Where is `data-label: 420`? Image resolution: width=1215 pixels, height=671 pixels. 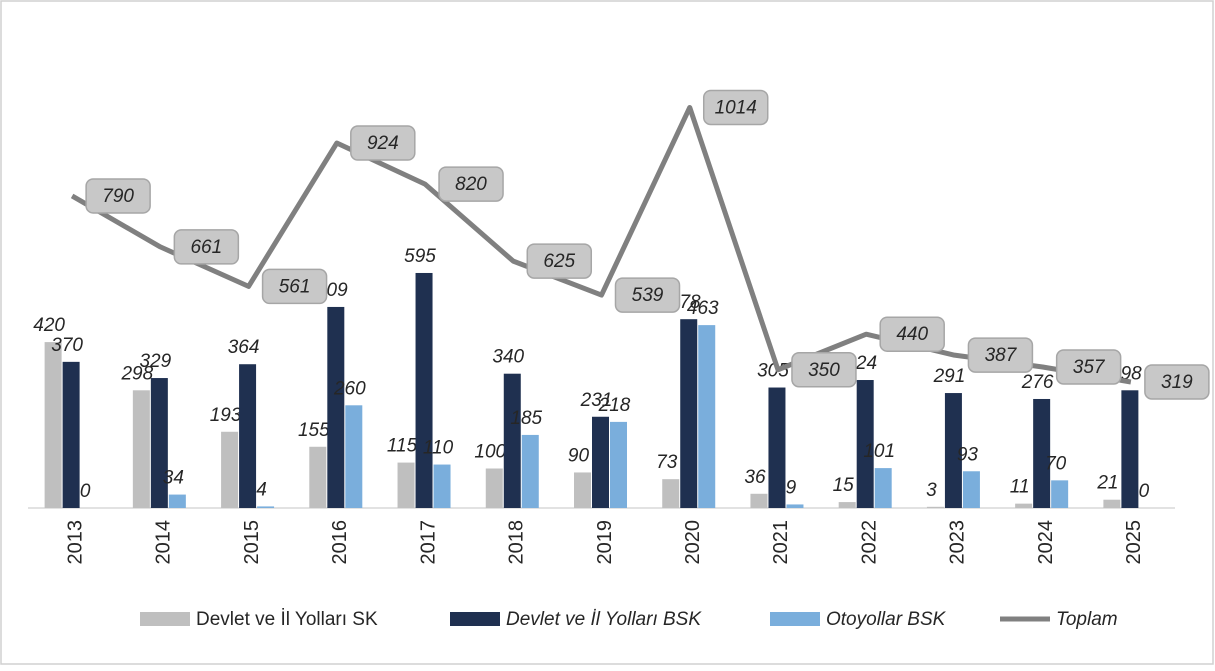 data-label: 420 is located at coordinates (49, 325).